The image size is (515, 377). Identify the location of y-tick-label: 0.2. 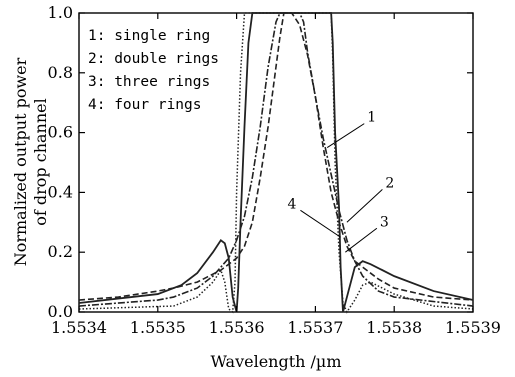
(60, 251).